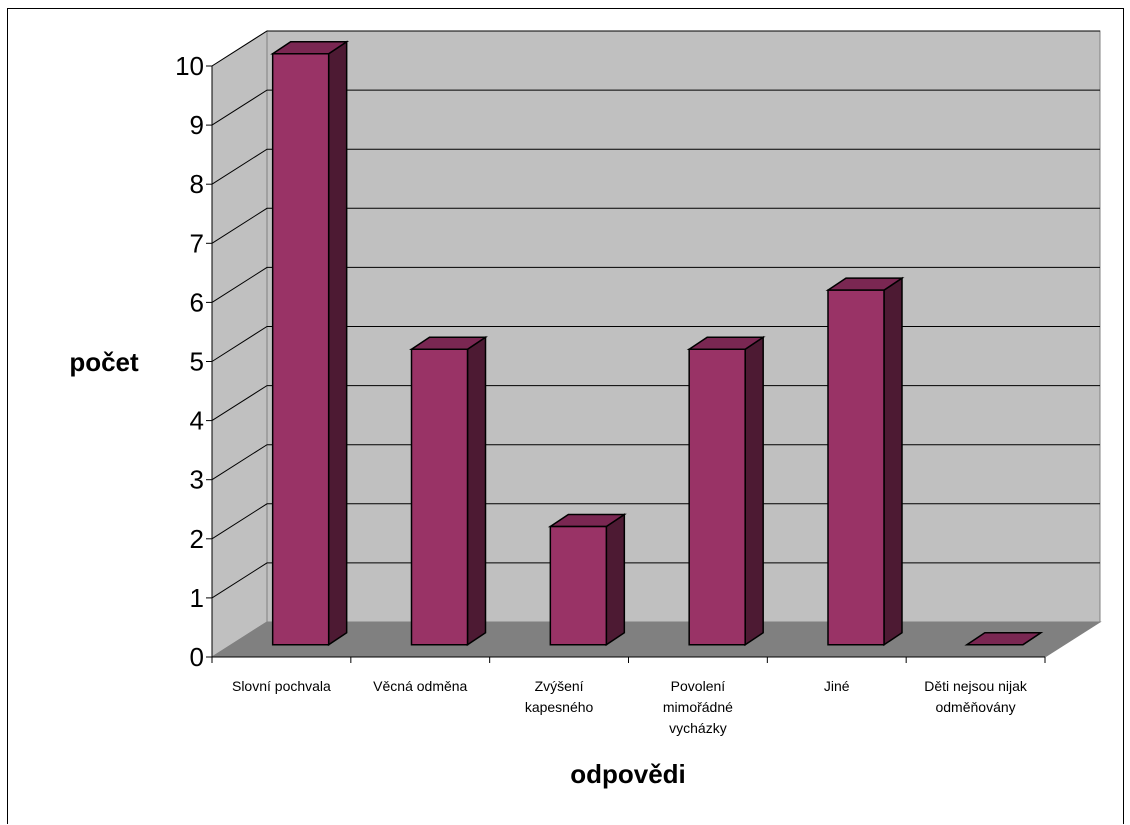 The height and width of the screenshot is (825, 1130). What do you see at coordinates (104, 362) in the screenshot?
I see `y-axis-title: počet` at bounding box center [104, 362].